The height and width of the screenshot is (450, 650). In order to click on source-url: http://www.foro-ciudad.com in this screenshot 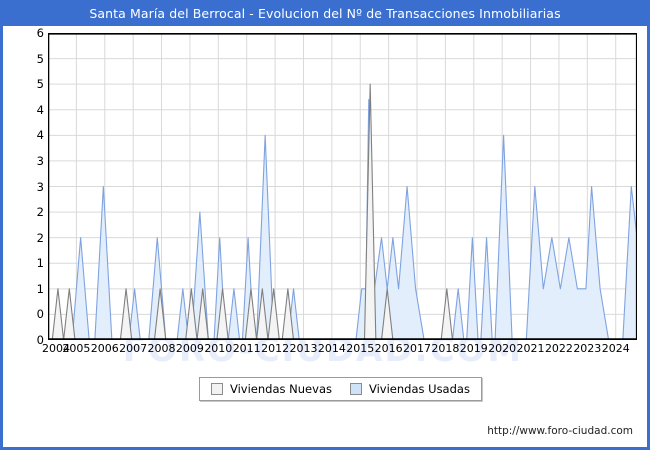, I will do `click(560, 431)`.